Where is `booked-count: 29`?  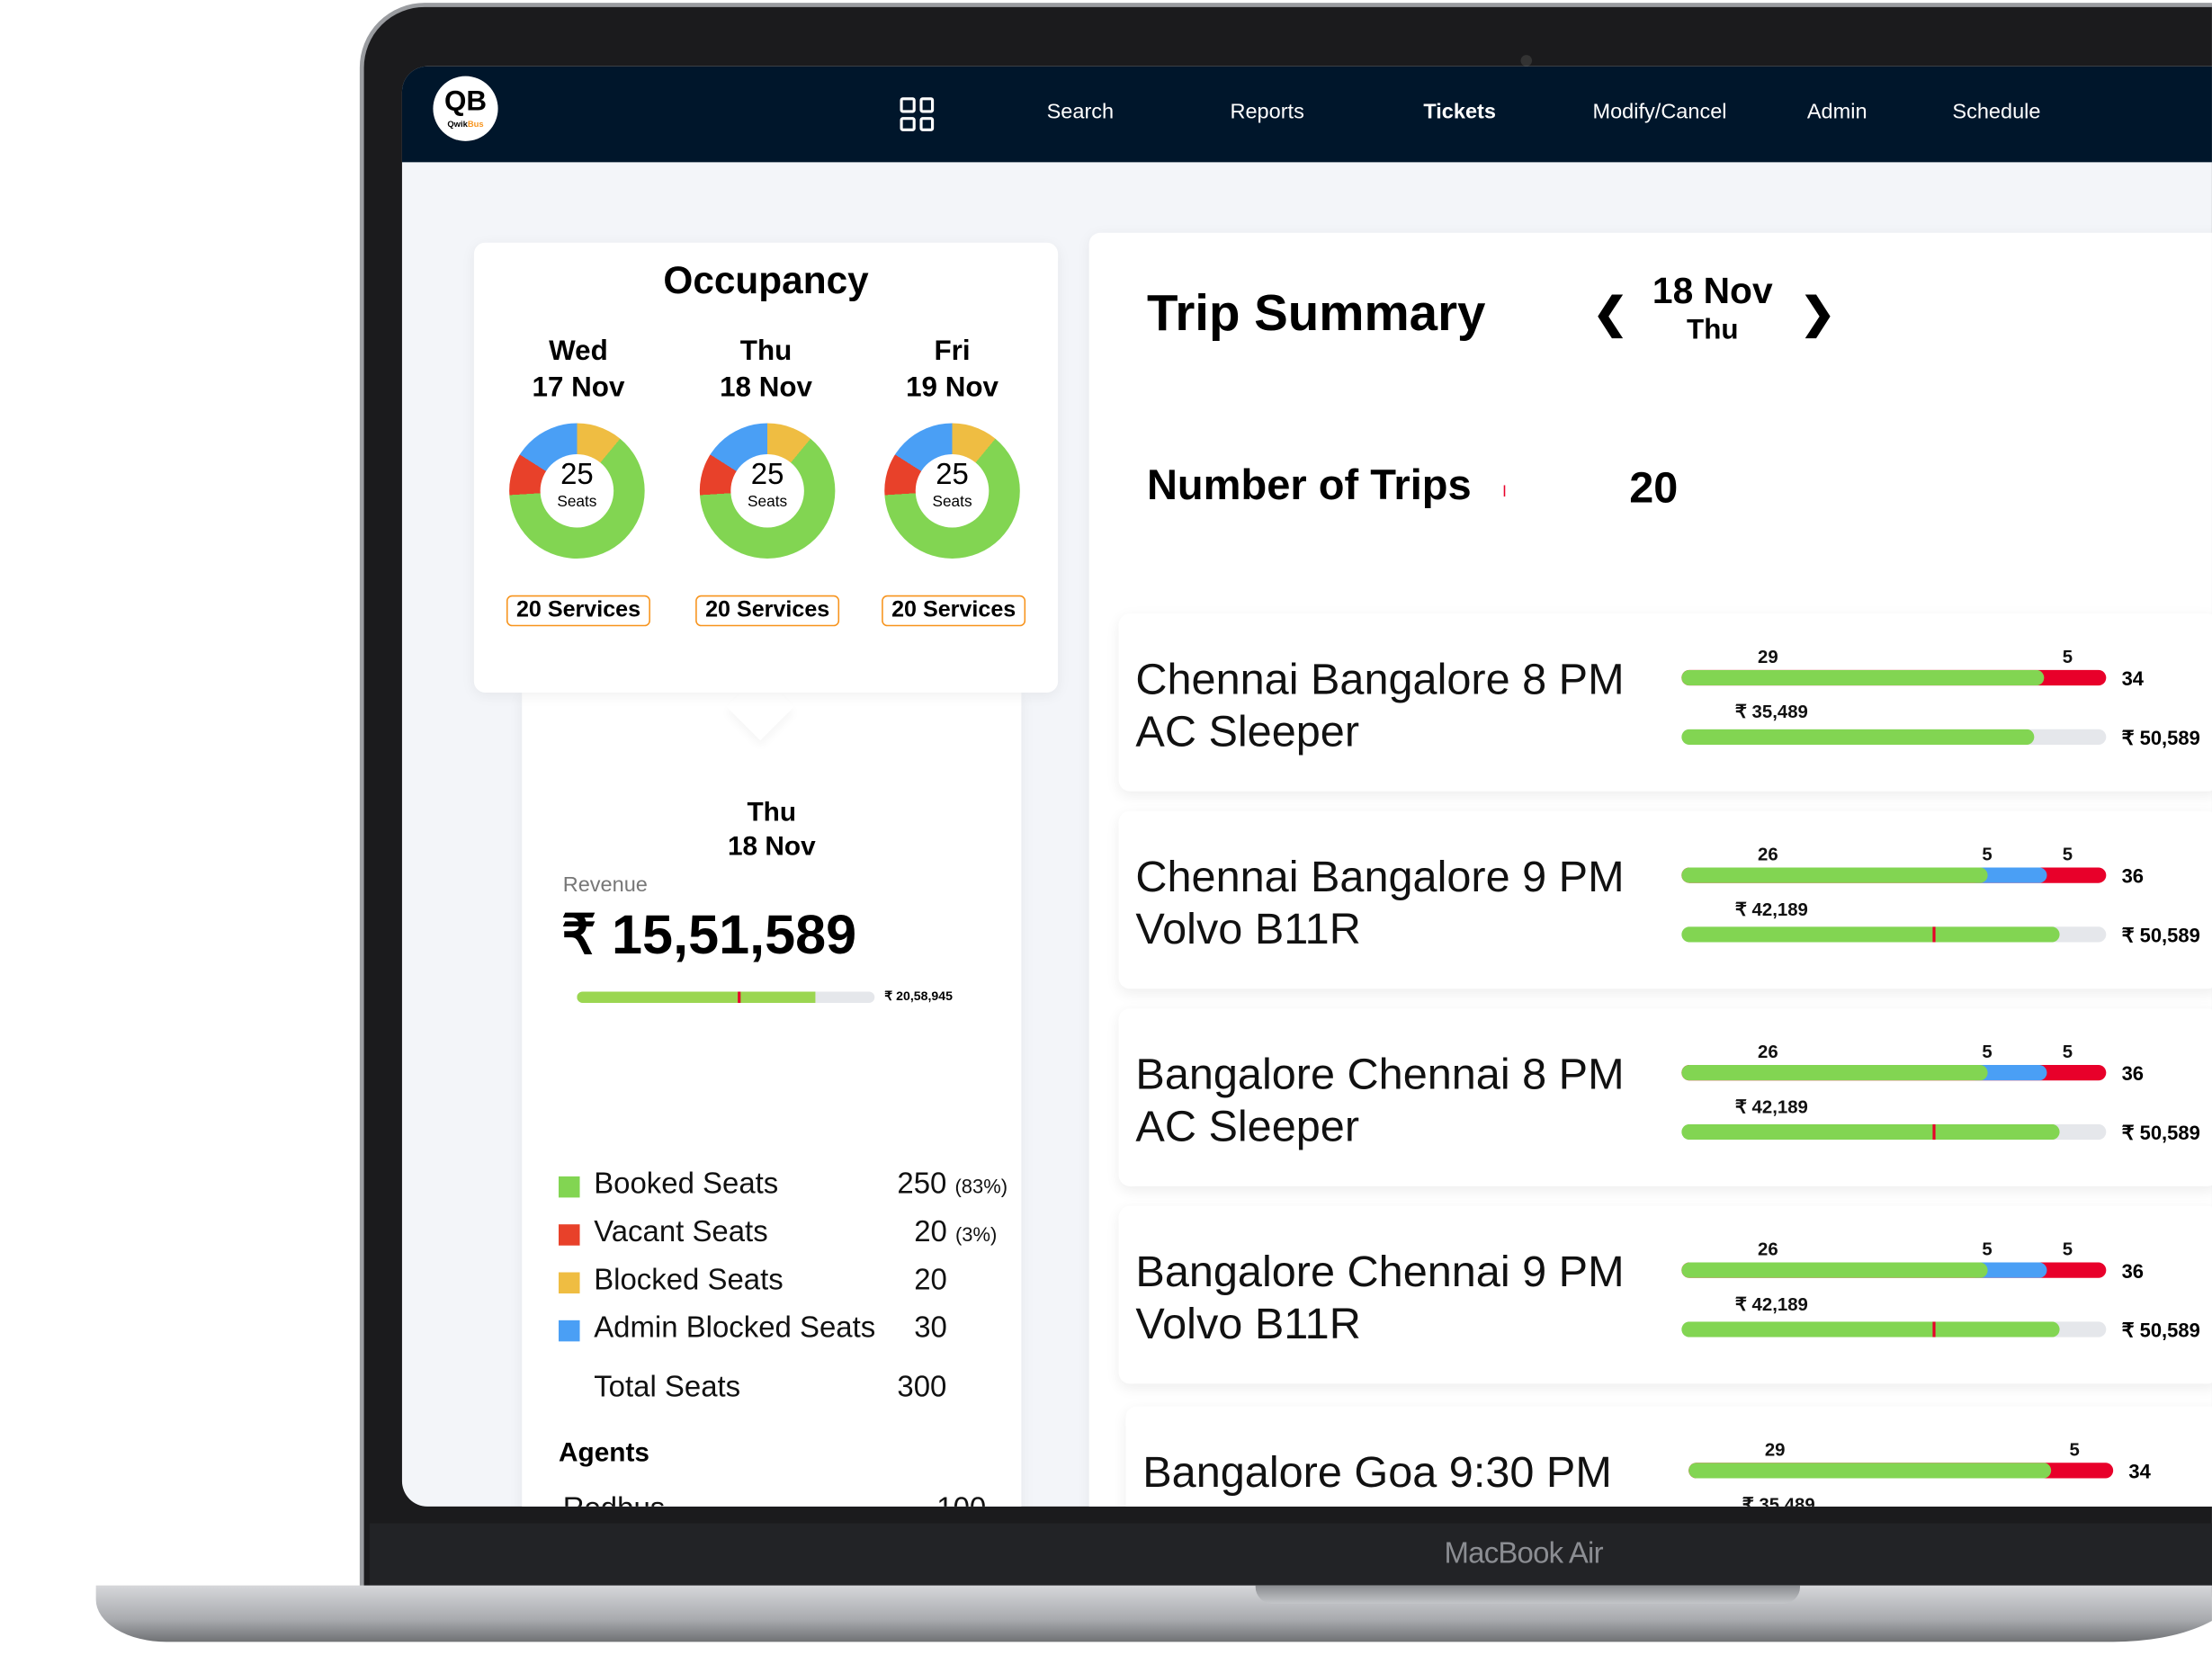
booked-count: 29 is located at coordinates (1767, 657).